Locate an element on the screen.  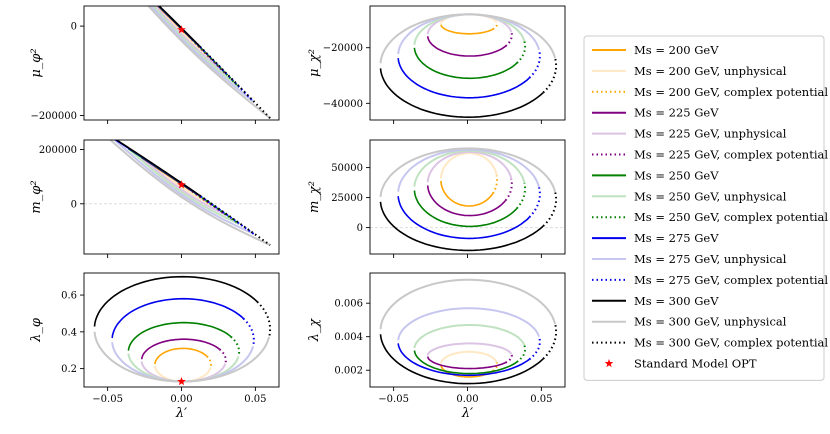
y-axis-label: m_χ² is located at coordinates (314, 197).